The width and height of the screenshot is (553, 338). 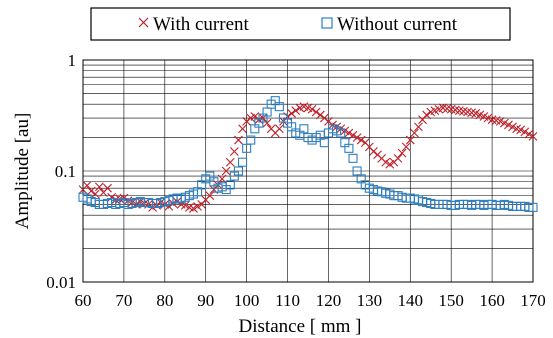 I want to click on x-tick-label: 100, so click(x=247, y=300).